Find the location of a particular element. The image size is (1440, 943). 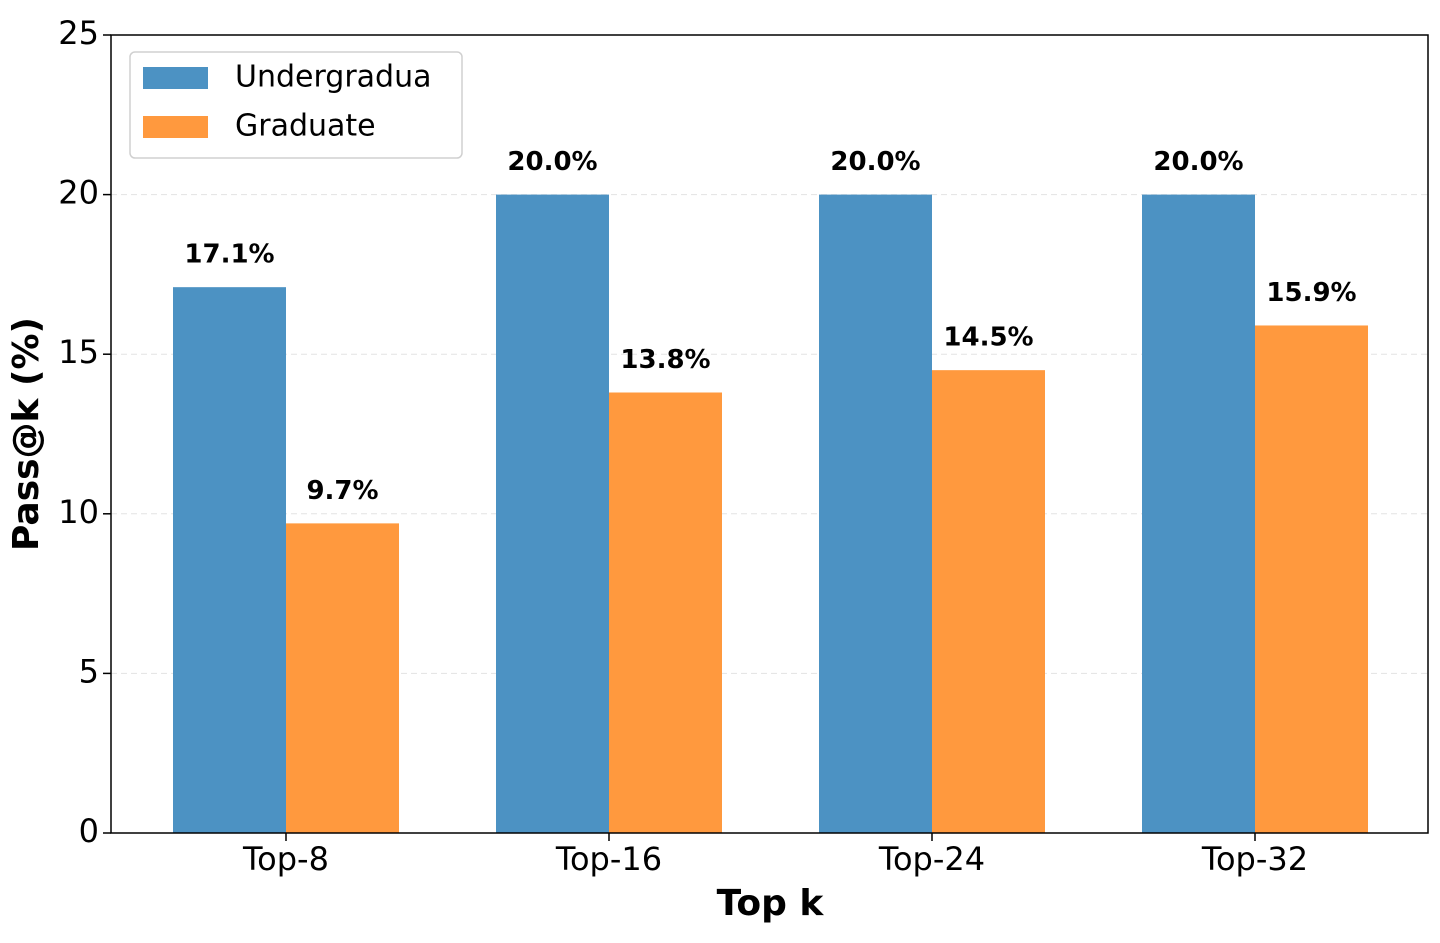

x-axis-label: Top k is located at coordinates (771, 903).